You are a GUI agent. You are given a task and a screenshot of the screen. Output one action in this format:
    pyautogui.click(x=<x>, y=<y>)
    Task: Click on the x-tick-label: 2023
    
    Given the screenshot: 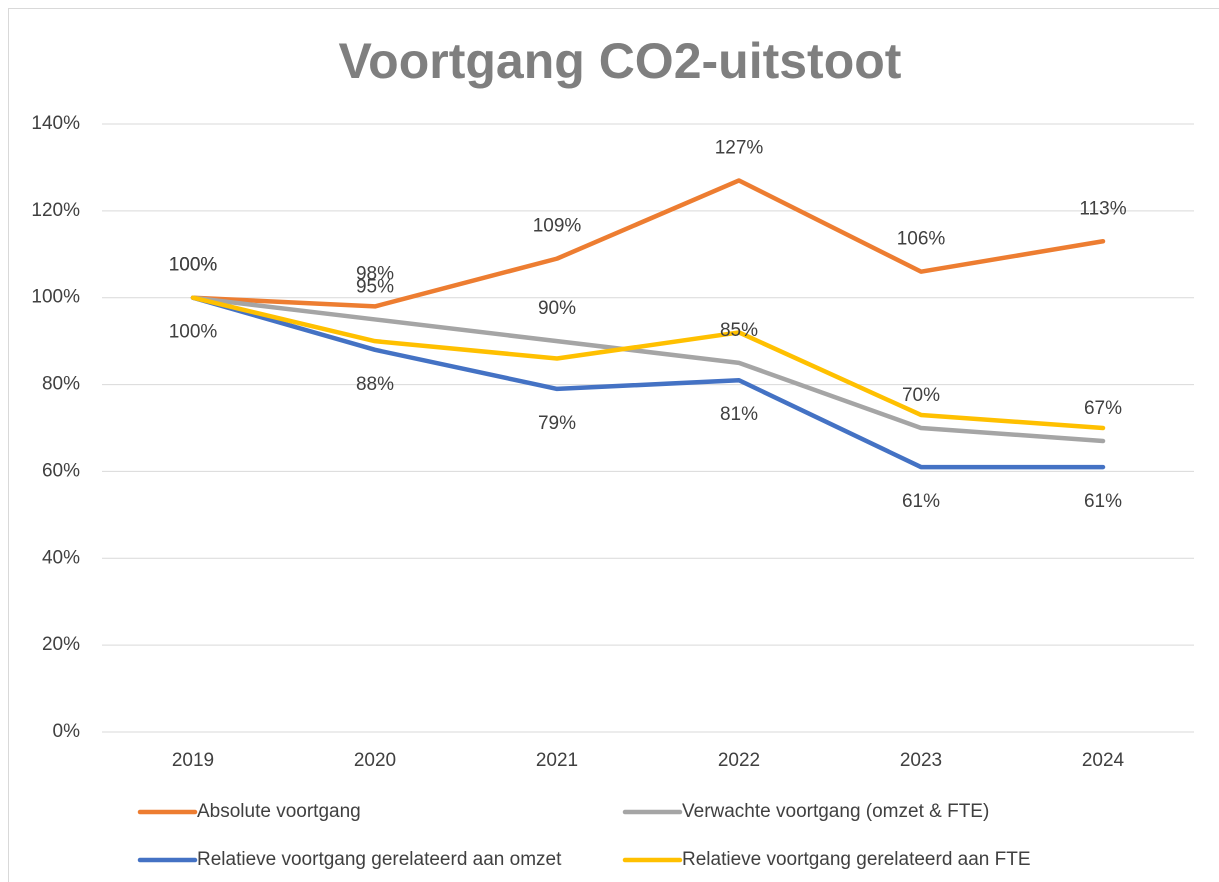 What is the action you would take?
    pyautogui.click(x=921, y=760)
    